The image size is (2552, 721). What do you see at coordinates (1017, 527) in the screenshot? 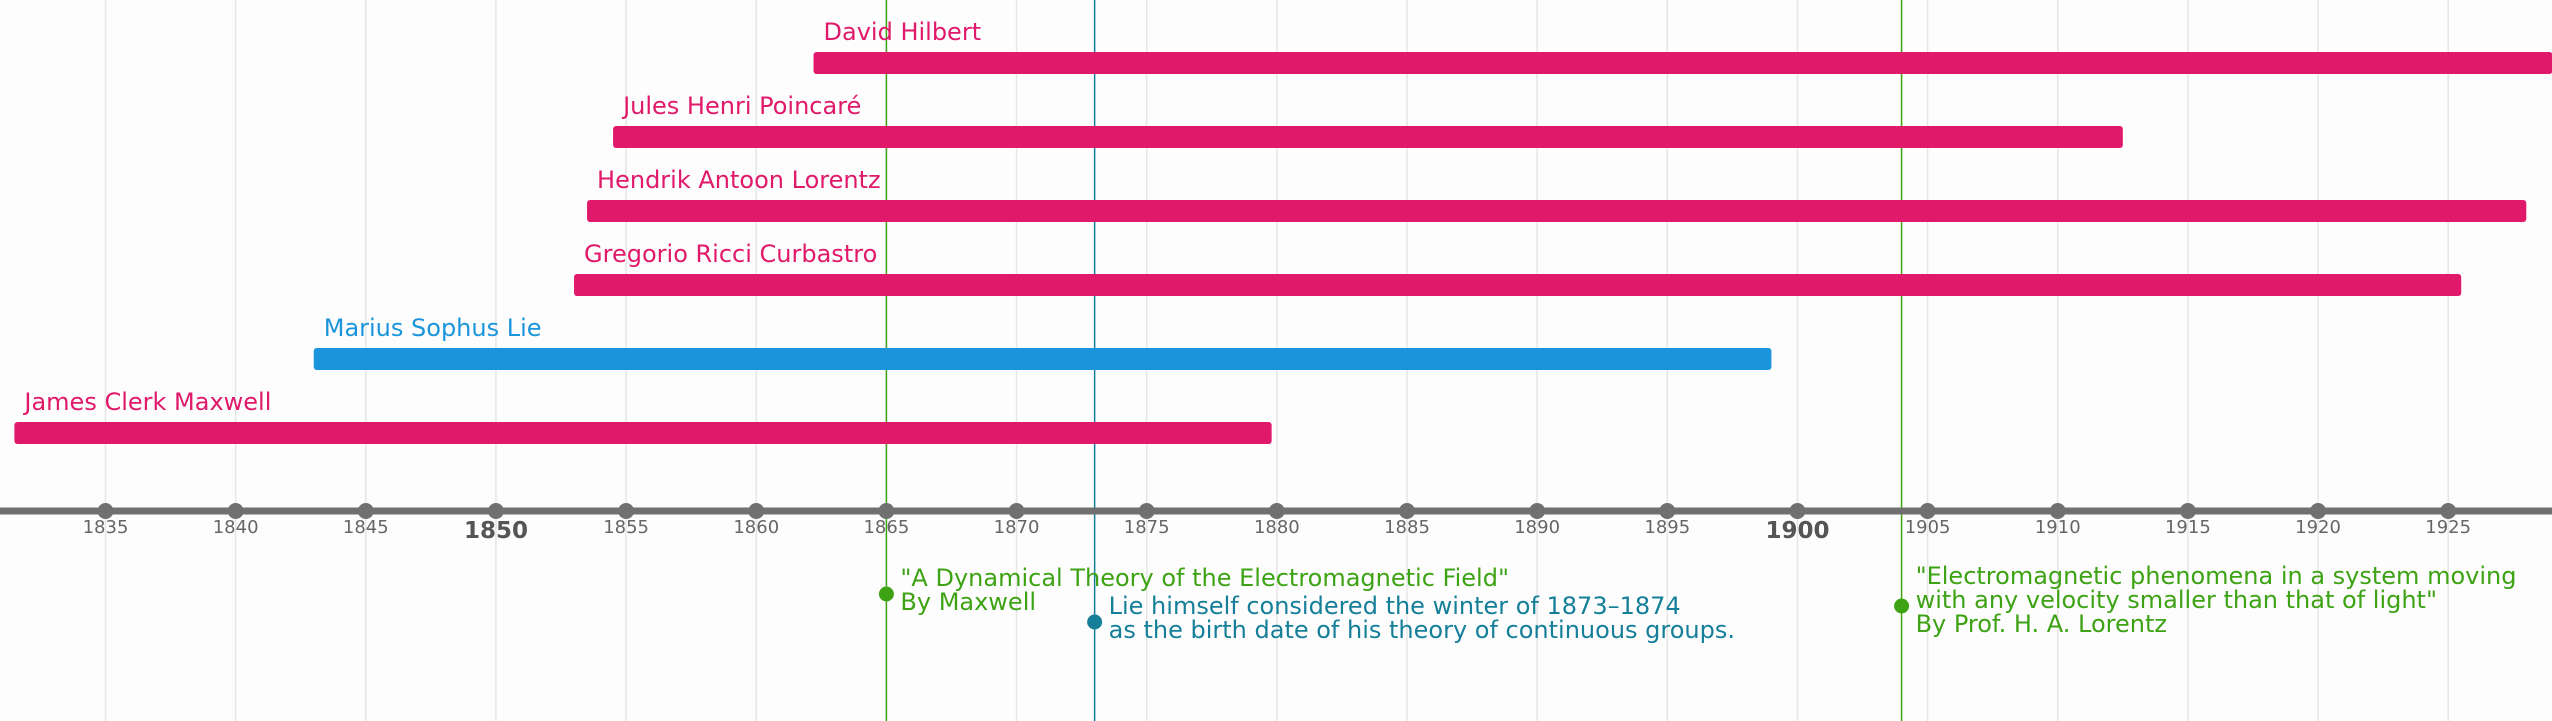
I see `tick-label: 1870` at bounding box center [1017, 527].